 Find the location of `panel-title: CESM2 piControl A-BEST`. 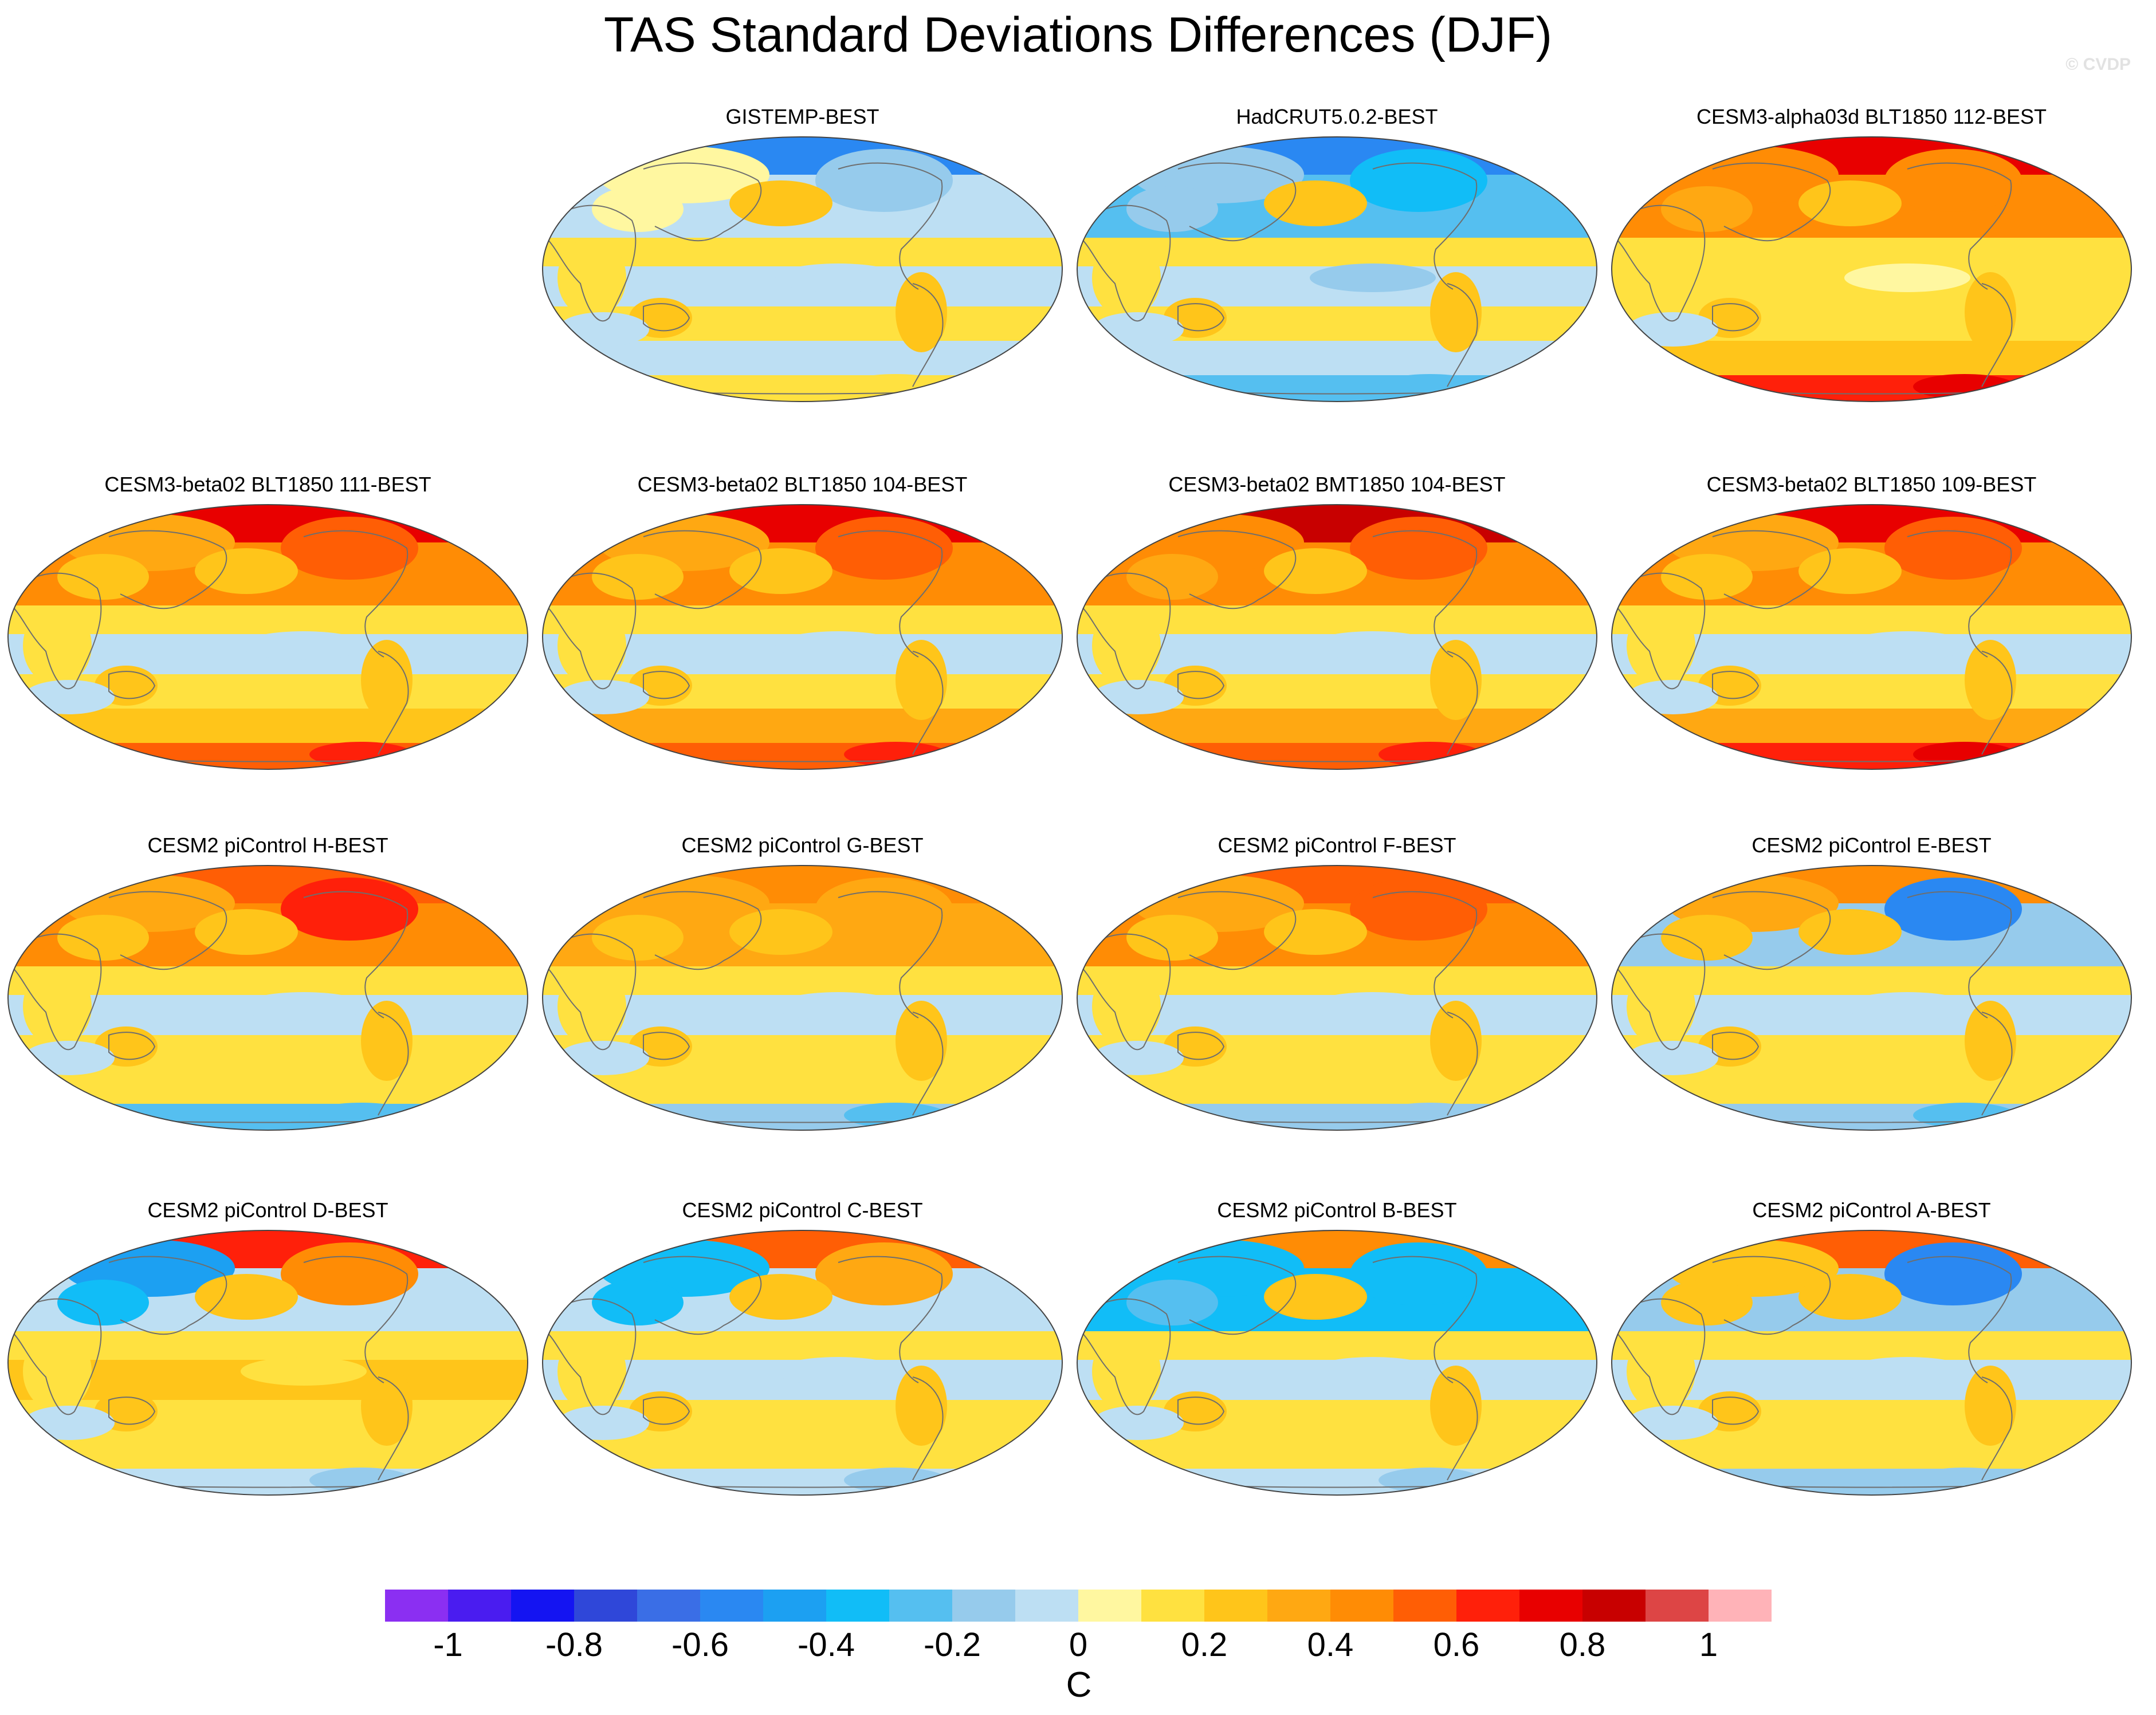

panel-title: CESM2 piControl A-BEST is located at coordinates (1871, 1210).